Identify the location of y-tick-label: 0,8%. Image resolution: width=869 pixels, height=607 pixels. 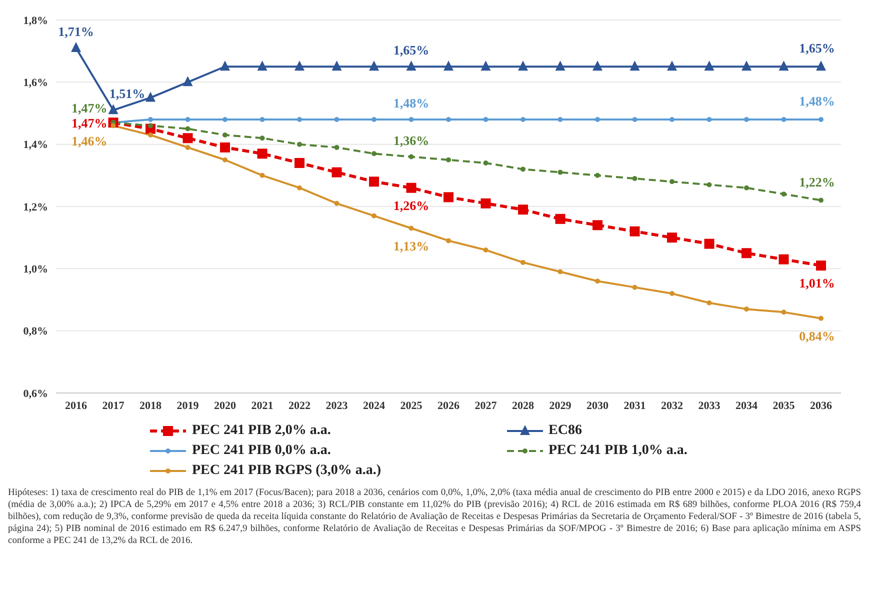
(35, 332).